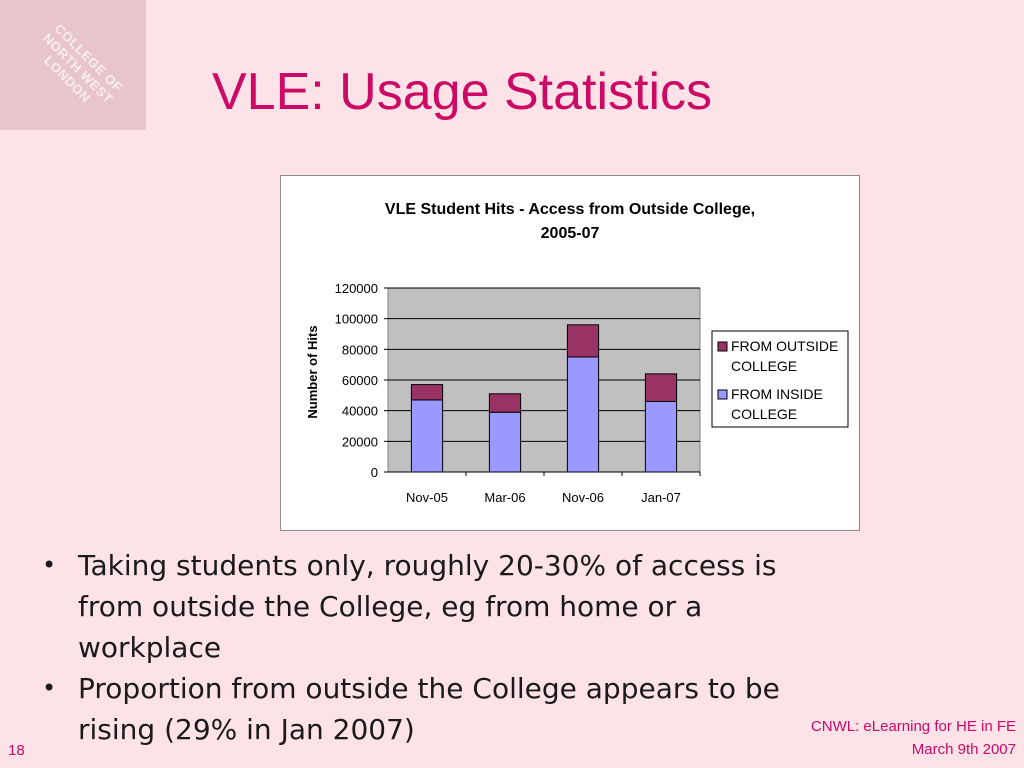 The image size is (1024, 768). Describe the element at coordinates (462, 92) in the screenshot. I see `slide-title: VLE: Usage Statistics` at that location.